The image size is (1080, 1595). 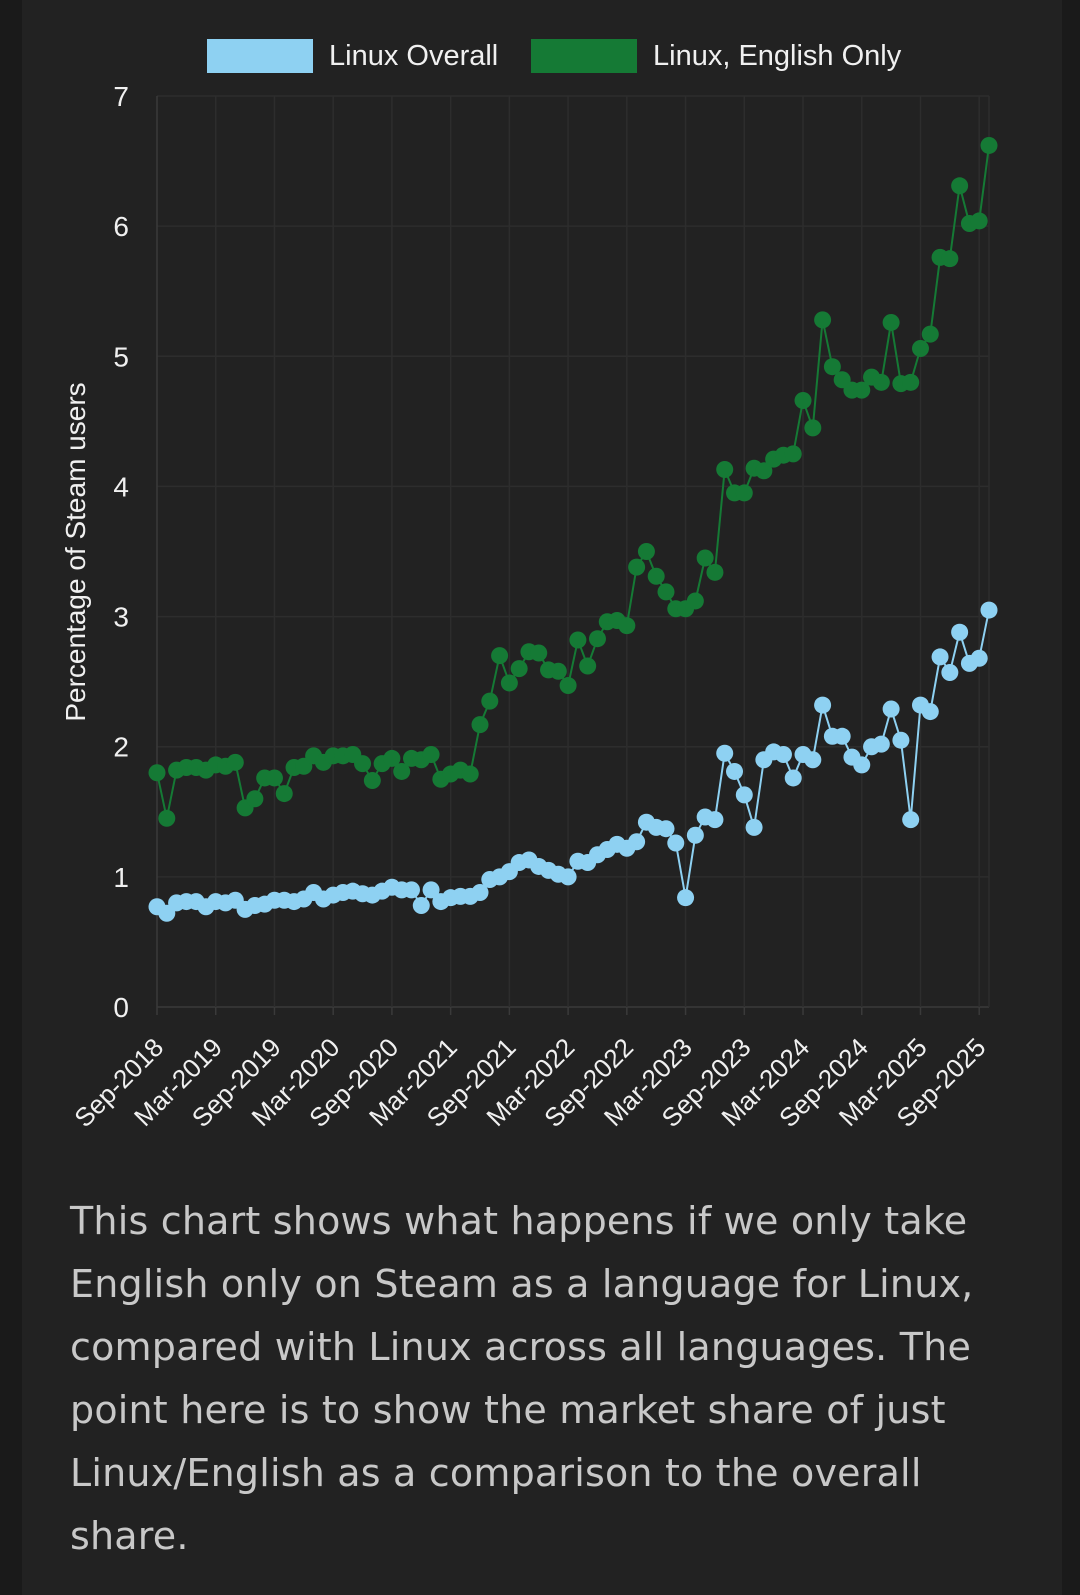 What do you see at coordinates (121, 226) in the screenshot?
I see `y-tick-label: 6` at bounding box center [121, 226].